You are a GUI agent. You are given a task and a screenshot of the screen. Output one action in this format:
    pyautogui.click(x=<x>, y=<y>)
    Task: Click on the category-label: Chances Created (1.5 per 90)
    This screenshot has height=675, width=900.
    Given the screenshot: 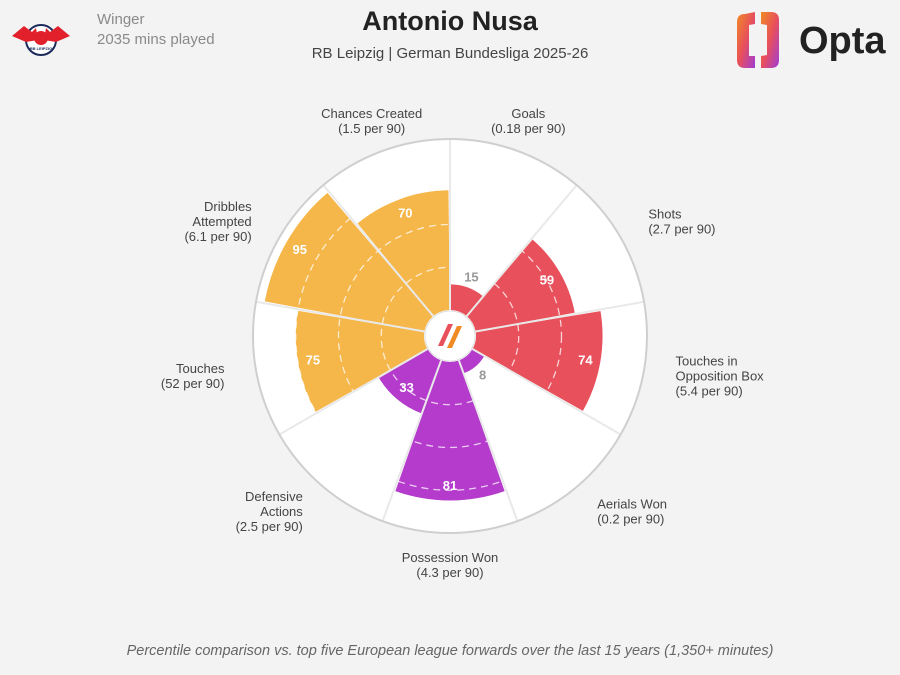 What is the action you would take?
    pyautogui.click(x=371, y=121)
    